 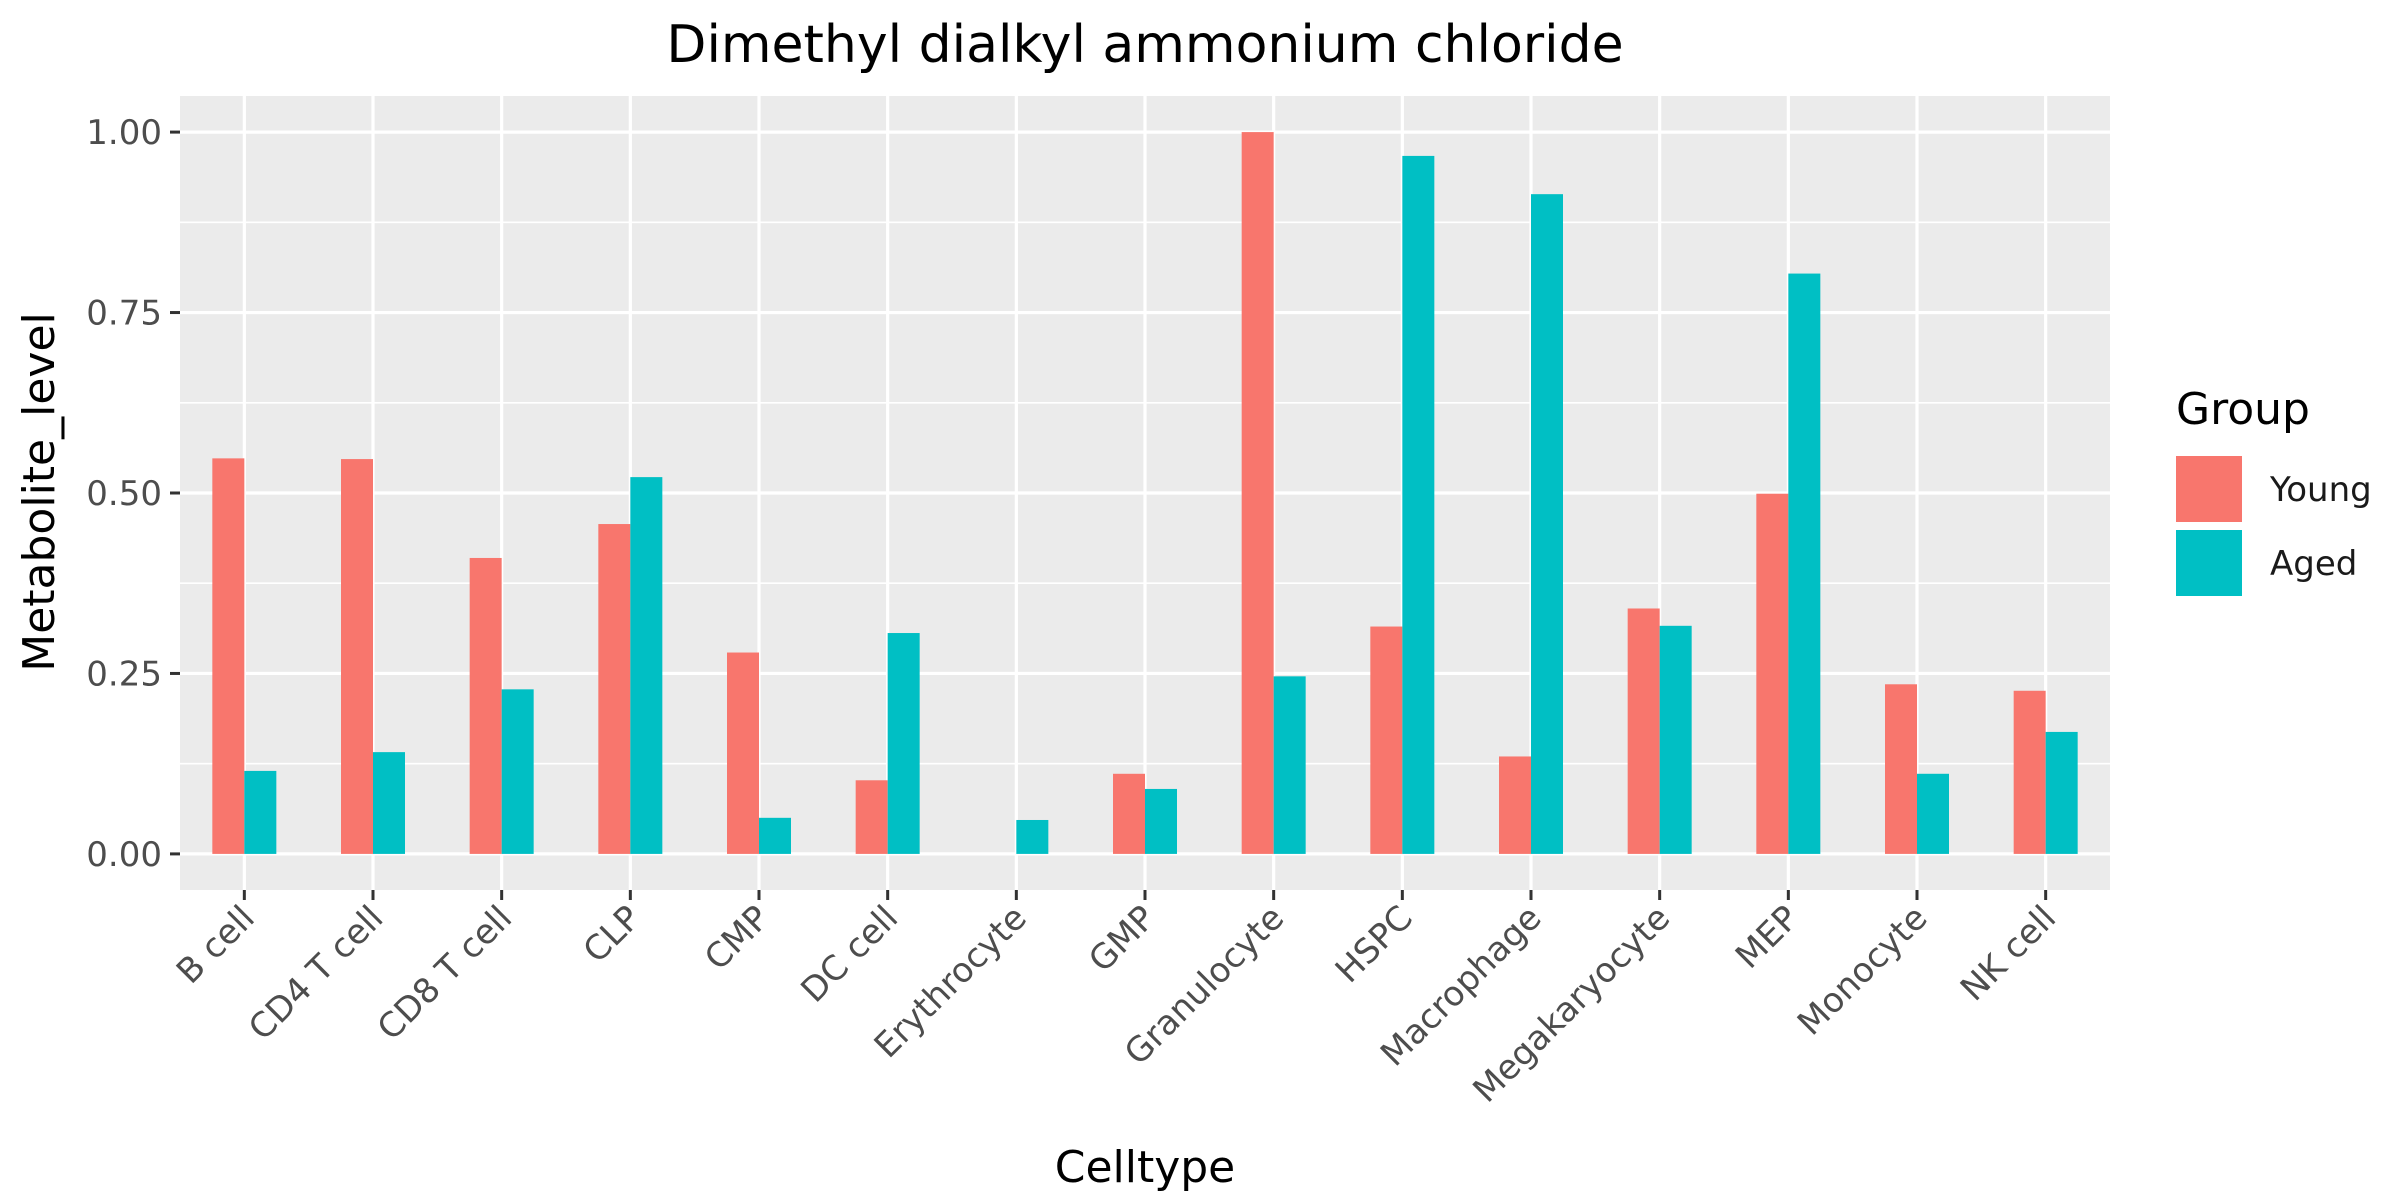 What do you see at coordinates (1145, 1167) in the screenshot?
I see `x-axis-title: Celltype` at bounding box center [1145, 1167].